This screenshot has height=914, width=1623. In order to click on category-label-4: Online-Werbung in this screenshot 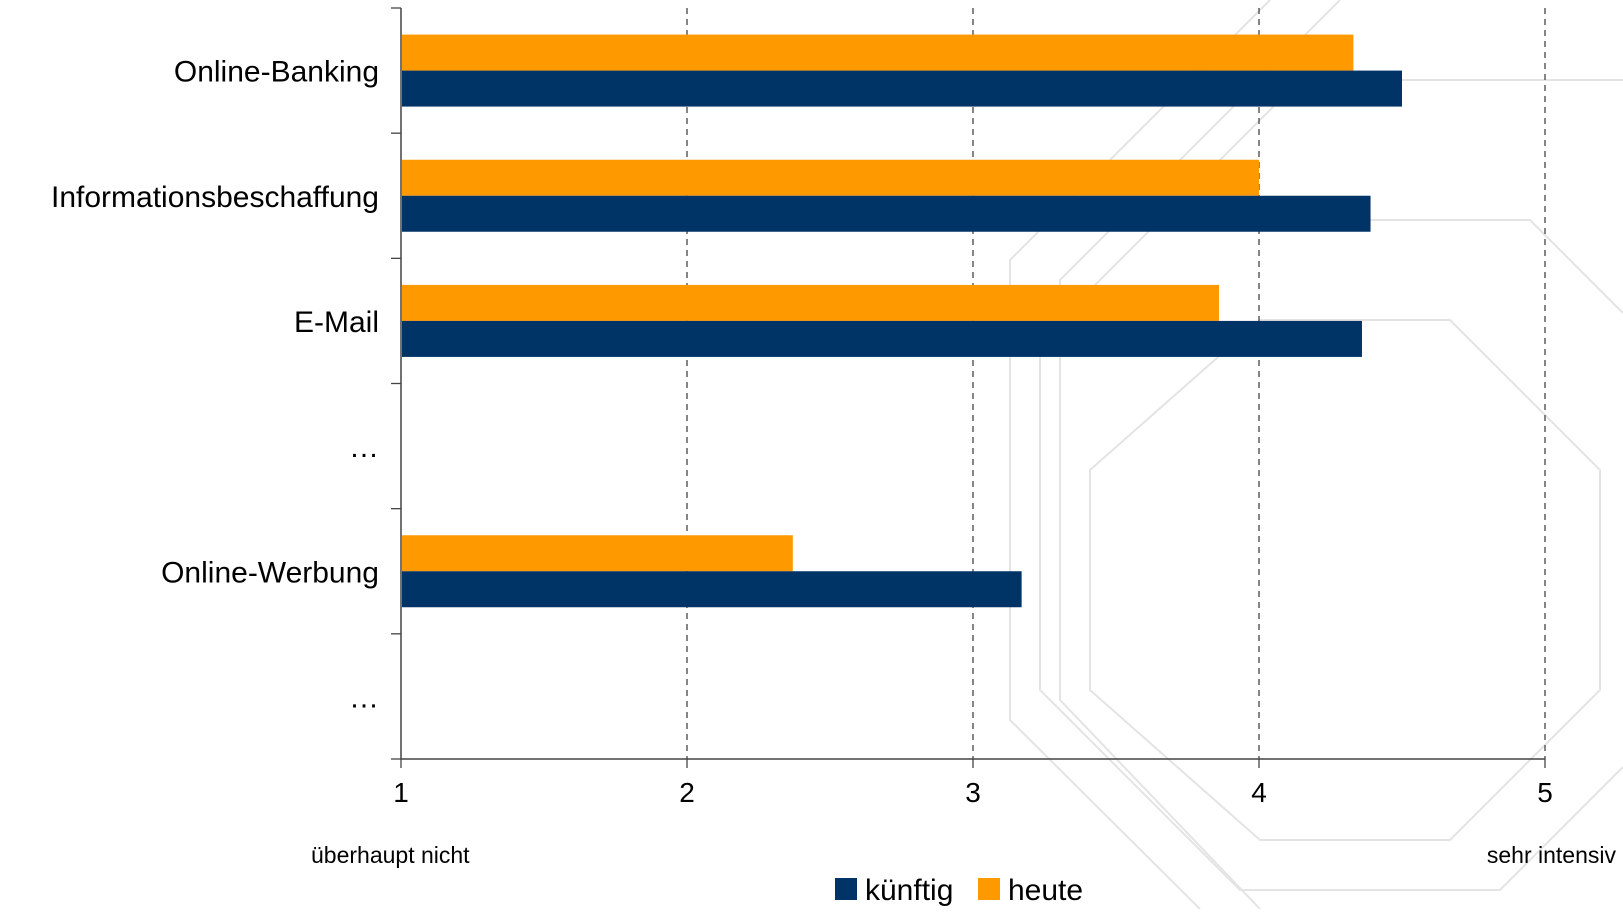, I will do `click(270, 572)`.